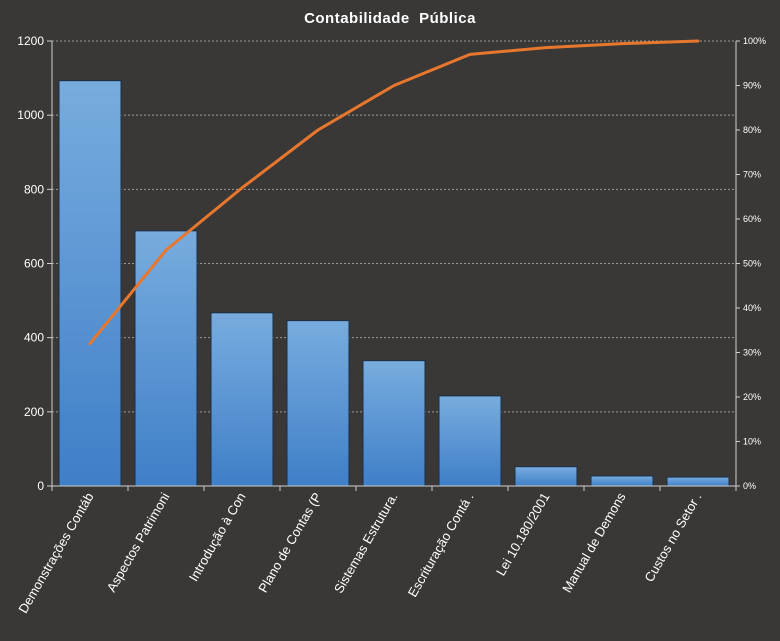 This screenshot has width=780, height=641. What do you see at coordinates (55, 553) in the screenshot?
I see `x-tick-label: Demonstrações Contáb` at bounding box center [55, 553].